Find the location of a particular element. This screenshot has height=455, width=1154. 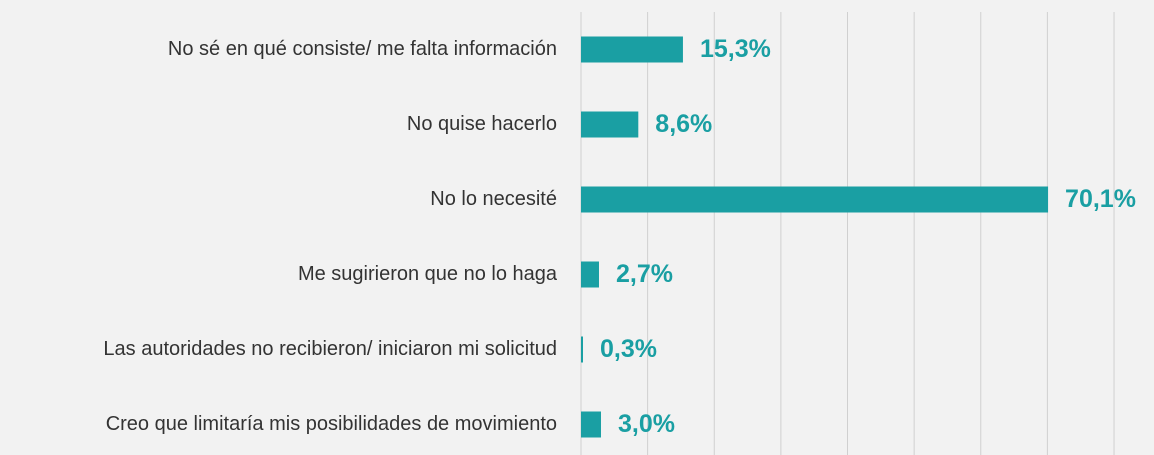

category-label: No quise hacerlo is located at coordinates (482, 124).